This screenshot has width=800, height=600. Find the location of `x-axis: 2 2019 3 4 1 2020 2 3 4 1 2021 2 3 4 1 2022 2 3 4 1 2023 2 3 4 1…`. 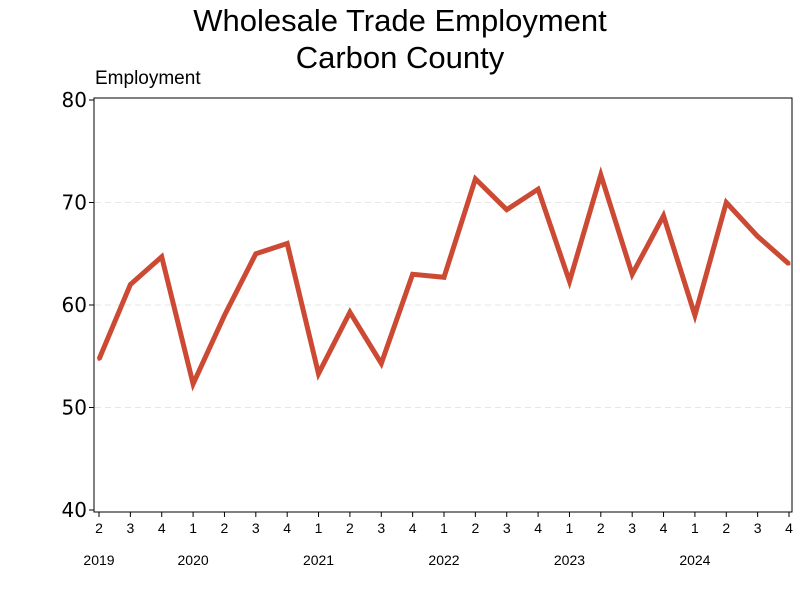

x-axis: 2 2019 3 4 1 2020 2 3 4 1 2021 2 3 4 1 2022 2 3 4 1 2023 2 3 4 1… is located at coordinates (438, 540).